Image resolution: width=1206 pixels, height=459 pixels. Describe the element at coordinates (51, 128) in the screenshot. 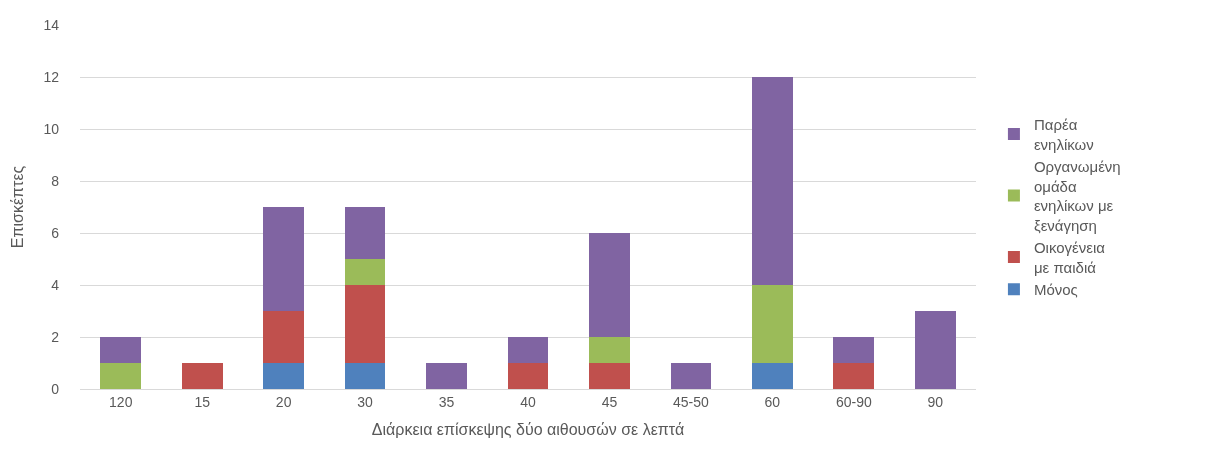

I see `y-tick-label: 10` at that location.